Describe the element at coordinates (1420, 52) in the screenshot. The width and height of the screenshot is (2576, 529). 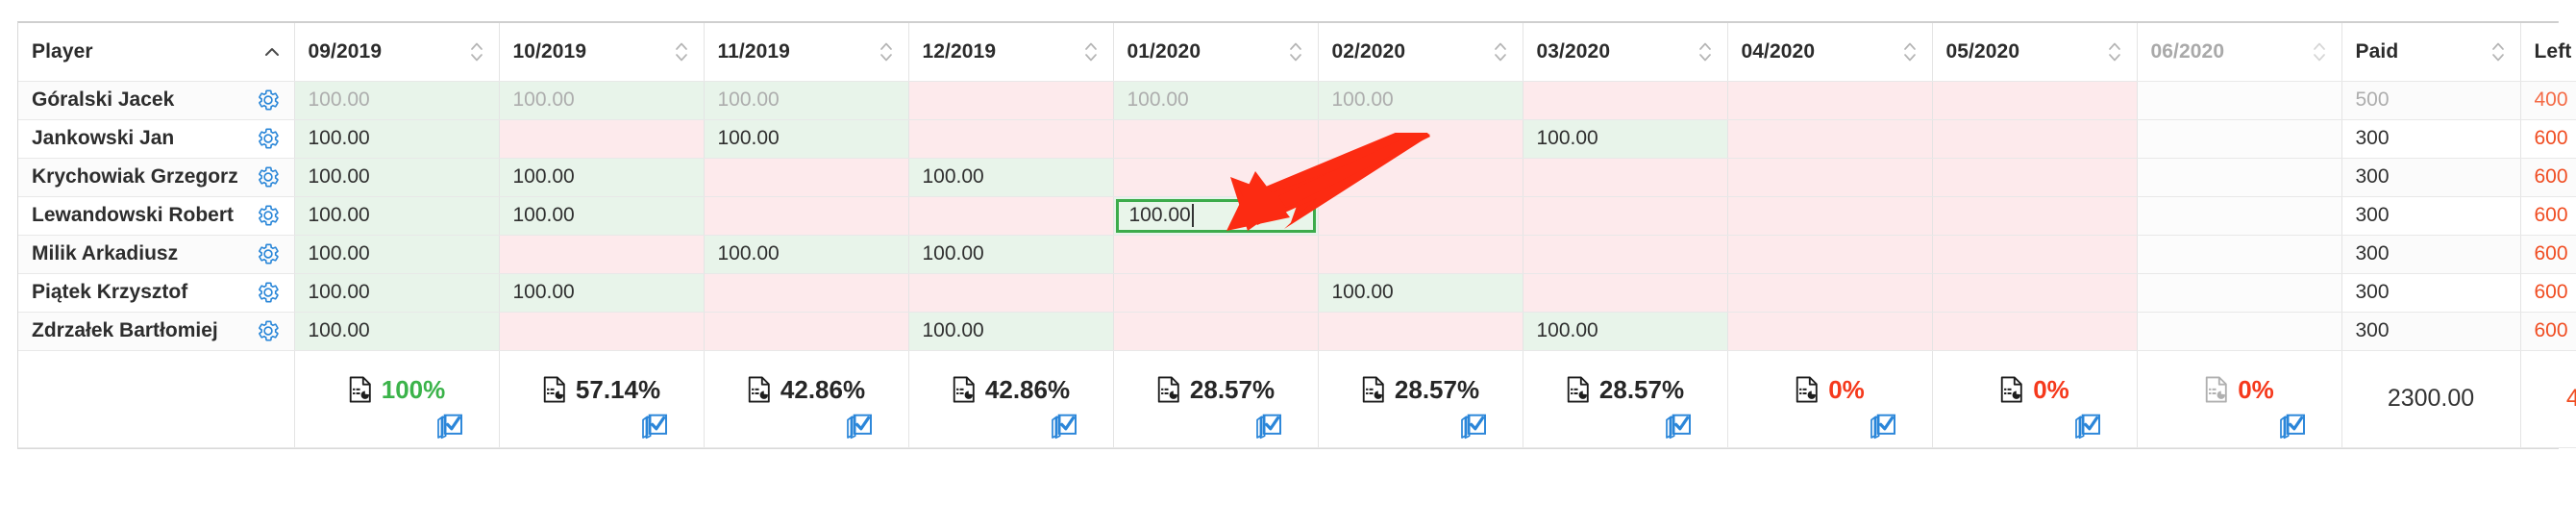
I see `column-header-m02_2020: 02/2020` at that location.